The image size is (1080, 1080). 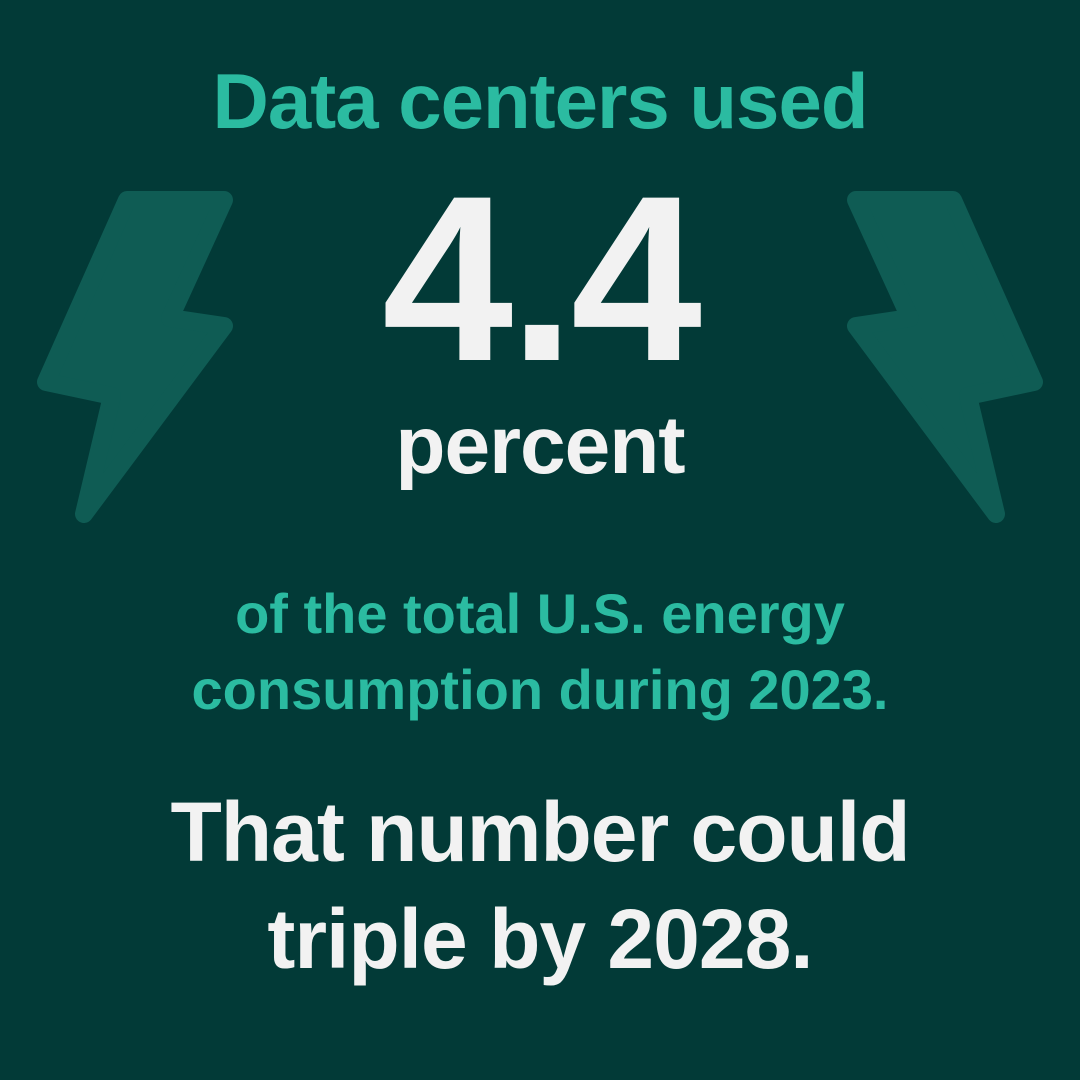 I want to click on stat-value: 4.4, so click(x=541, y=279).